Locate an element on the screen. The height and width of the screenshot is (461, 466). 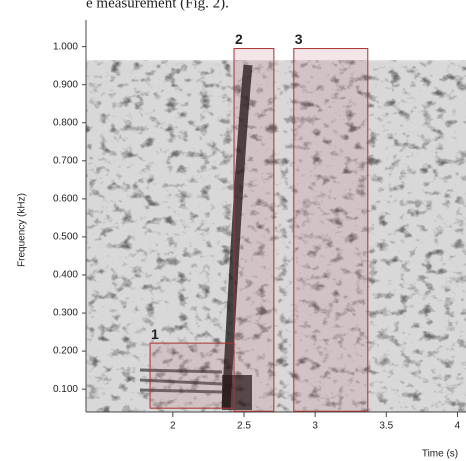
y-tick-label: 0.600 is located at coordinates (65, 199).